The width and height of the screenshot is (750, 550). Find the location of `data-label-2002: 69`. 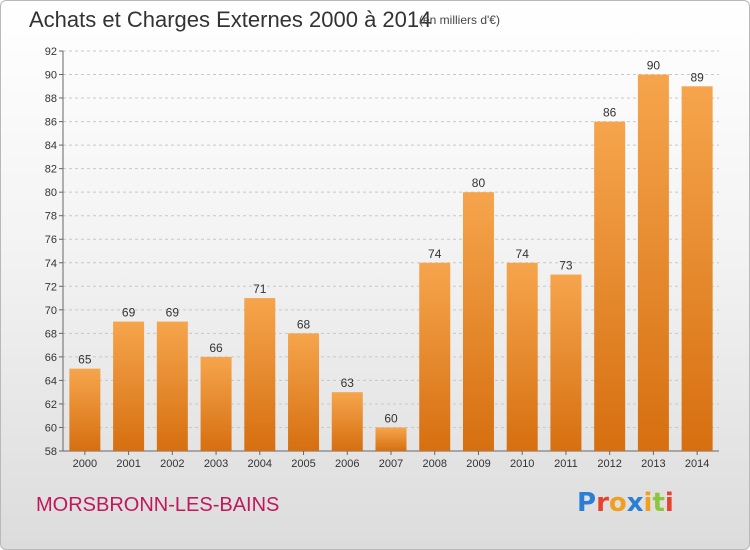

data-label-2002: 69 is located at coordinates (173, 313).